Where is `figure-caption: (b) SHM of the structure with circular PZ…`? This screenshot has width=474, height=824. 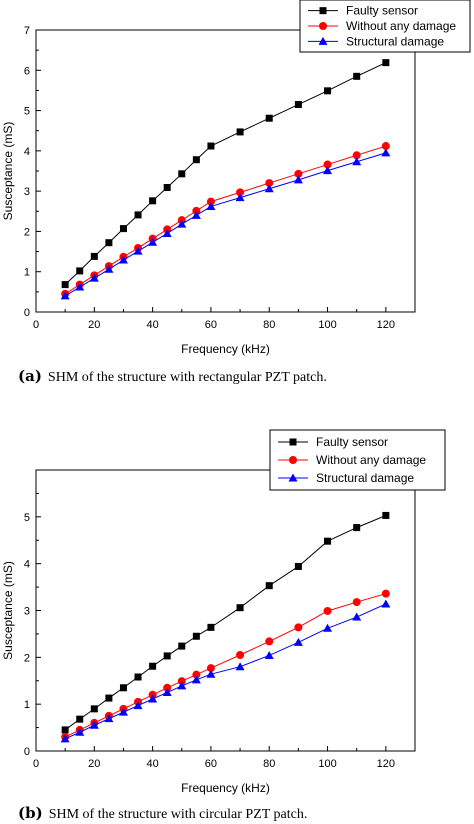
figure-caption: (b) SHM of the structure with circular PZ… is located at coordinates (162, 813).